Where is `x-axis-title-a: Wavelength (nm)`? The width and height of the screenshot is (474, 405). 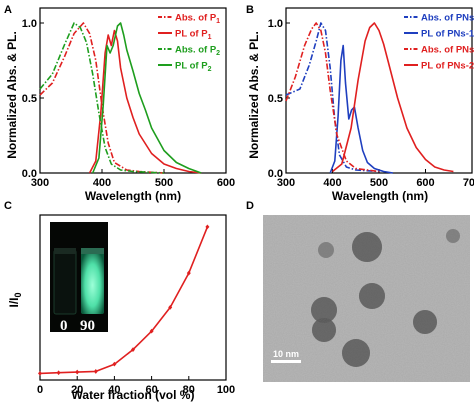 x-axis-title-a: Wavelength (nm) is located at coordinates (133, 196).